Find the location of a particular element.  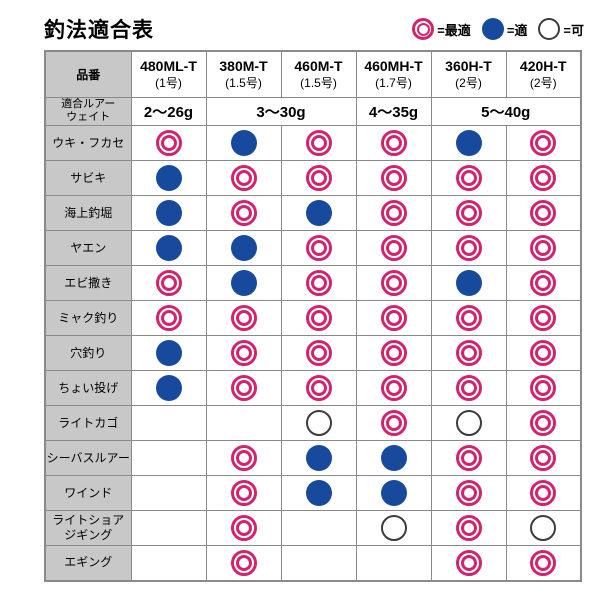

row-label: ライトショア ジギング is located at coordinates (88, 528).